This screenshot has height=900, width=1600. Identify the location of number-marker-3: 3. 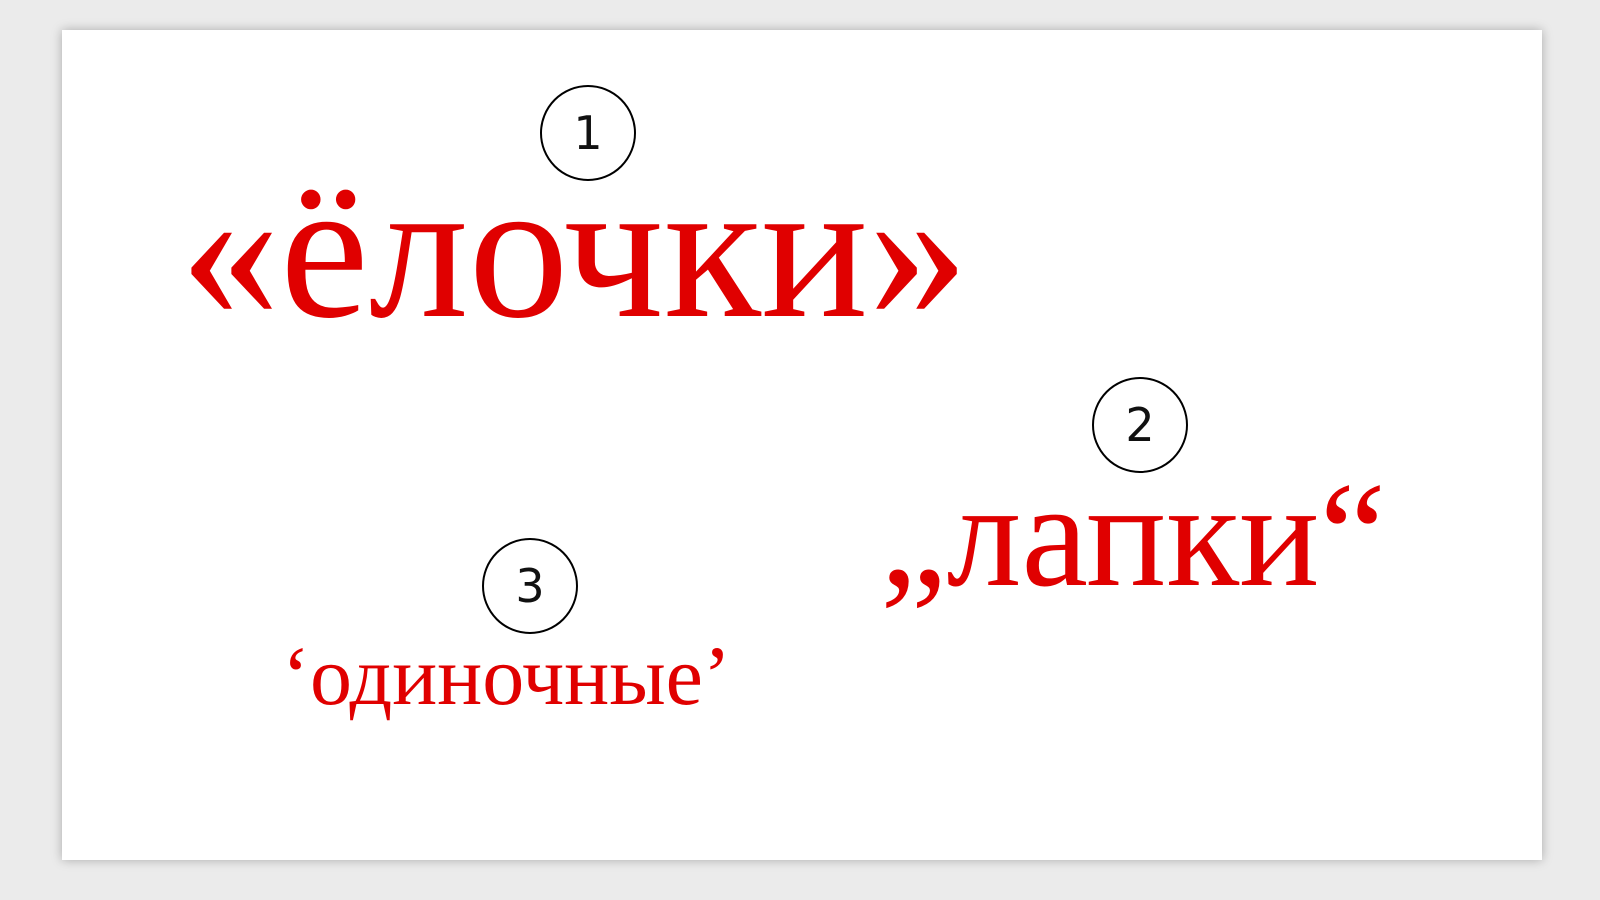
(530, 586).